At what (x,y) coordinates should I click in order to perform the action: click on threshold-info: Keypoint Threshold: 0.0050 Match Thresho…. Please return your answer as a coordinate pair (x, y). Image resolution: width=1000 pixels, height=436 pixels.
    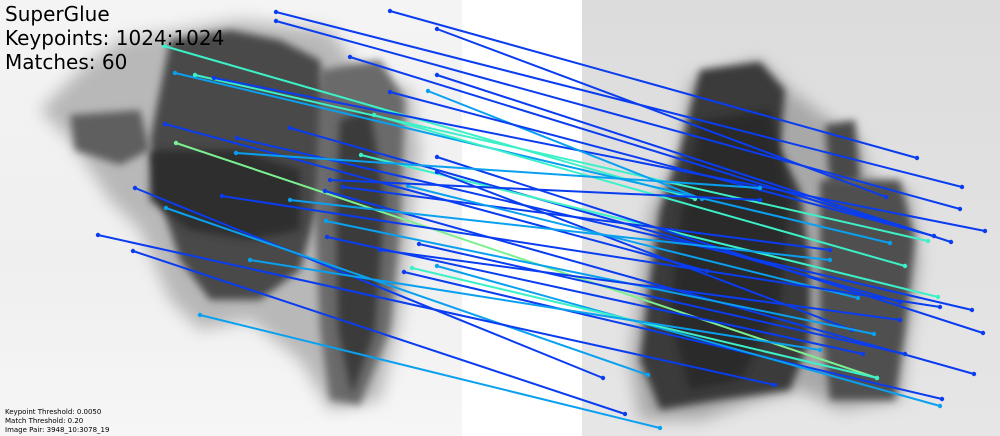
    Looking at the image, I should click on (57, 421).